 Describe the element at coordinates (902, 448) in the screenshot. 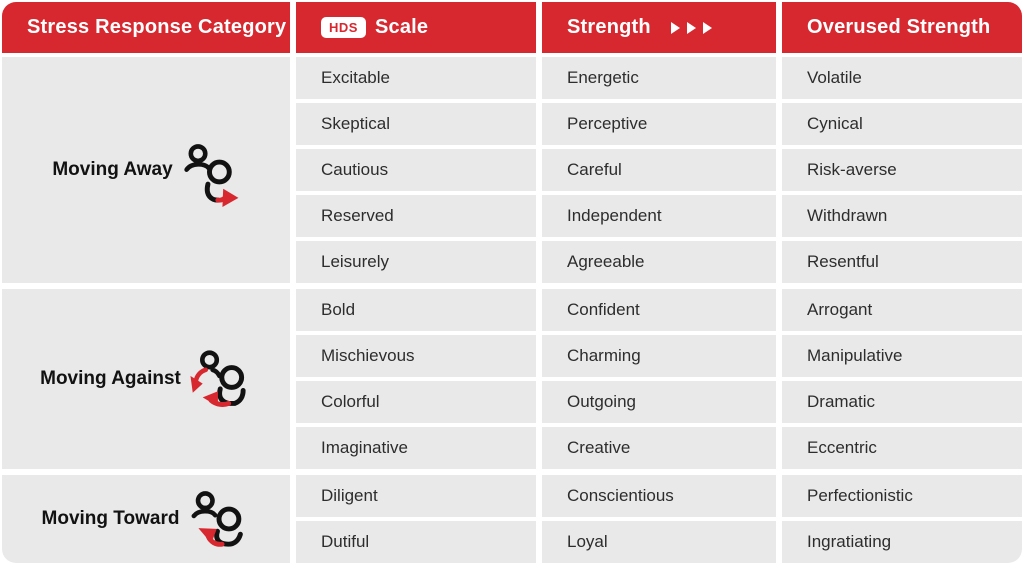

I see `cell-overused: Eccentric` at that location.